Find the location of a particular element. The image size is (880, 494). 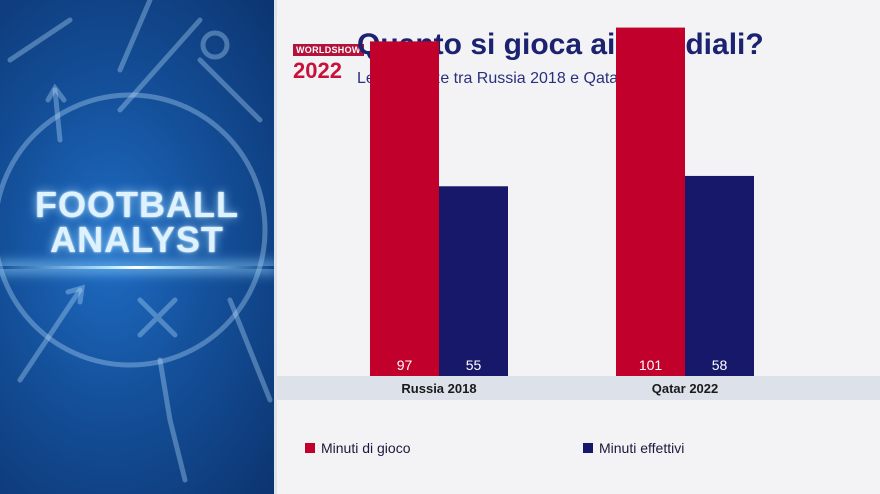

legend-swatch-red is located at coordinates (310, 448).